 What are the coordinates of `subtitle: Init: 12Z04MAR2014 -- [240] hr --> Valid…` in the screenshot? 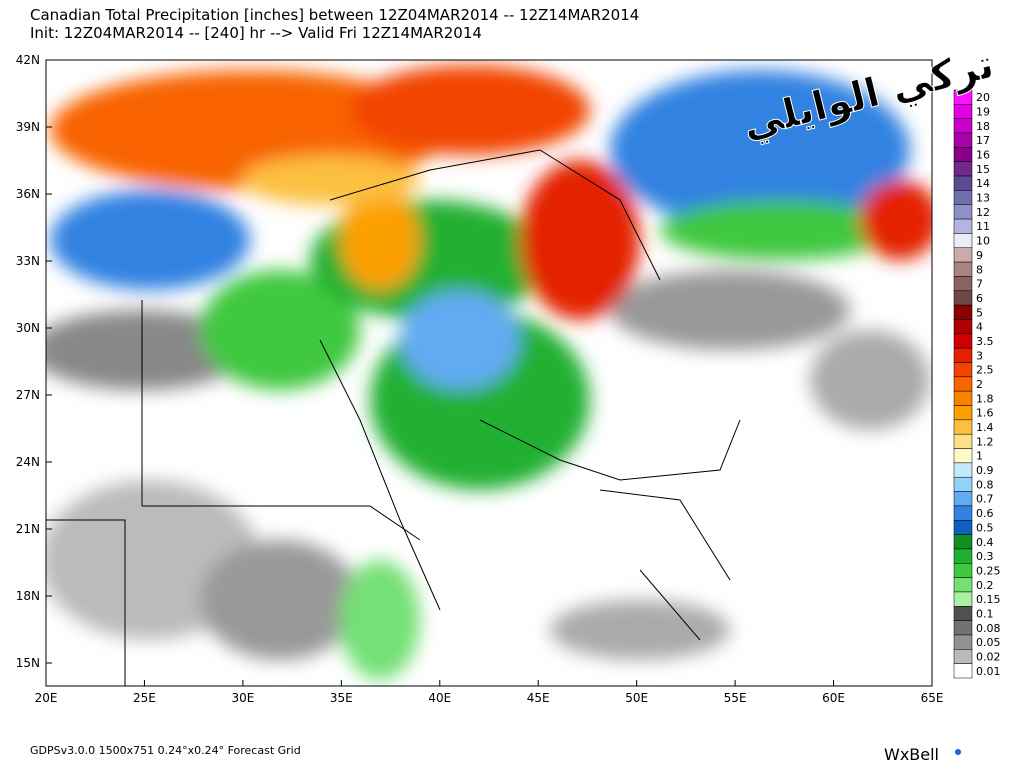 It's located at (256, 33).